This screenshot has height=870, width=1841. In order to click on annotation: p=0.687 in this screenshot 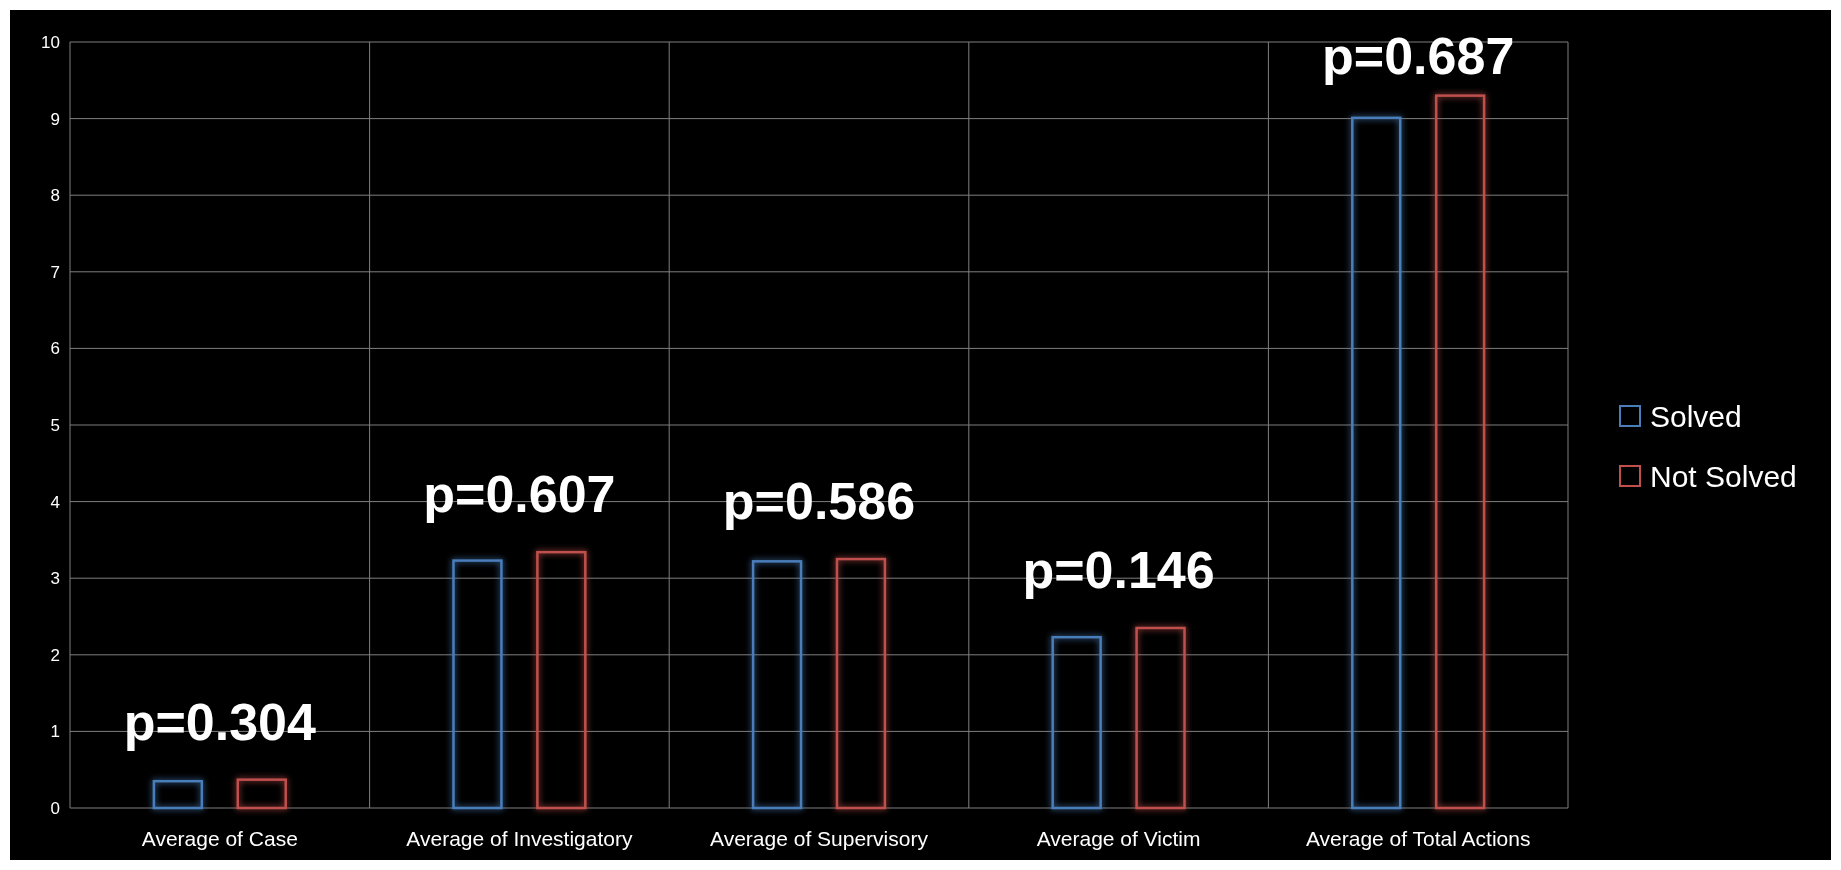, I will do `click(1418, 56)`.